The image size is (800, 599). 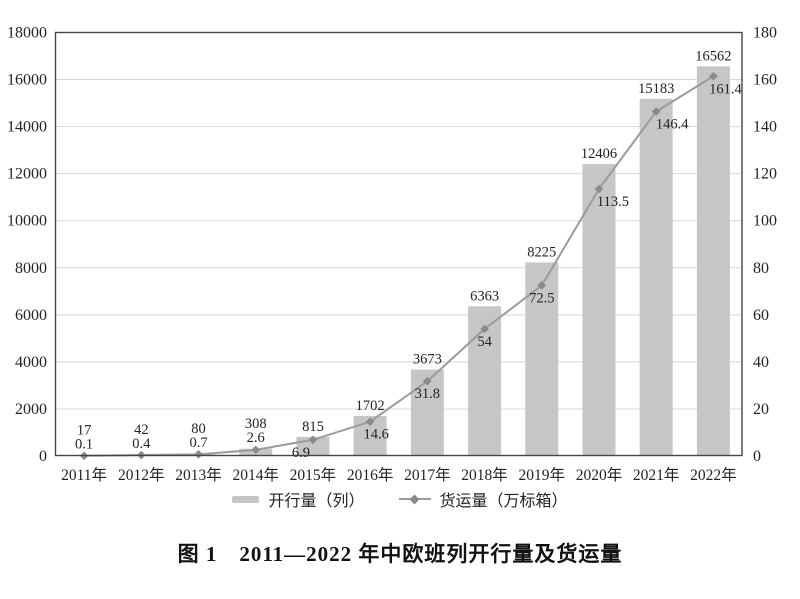 What do you see at coordinates (27, 174) in the screenshot?
I see `left-axis-tick-label: 12000` at bounding box center [27, 174].